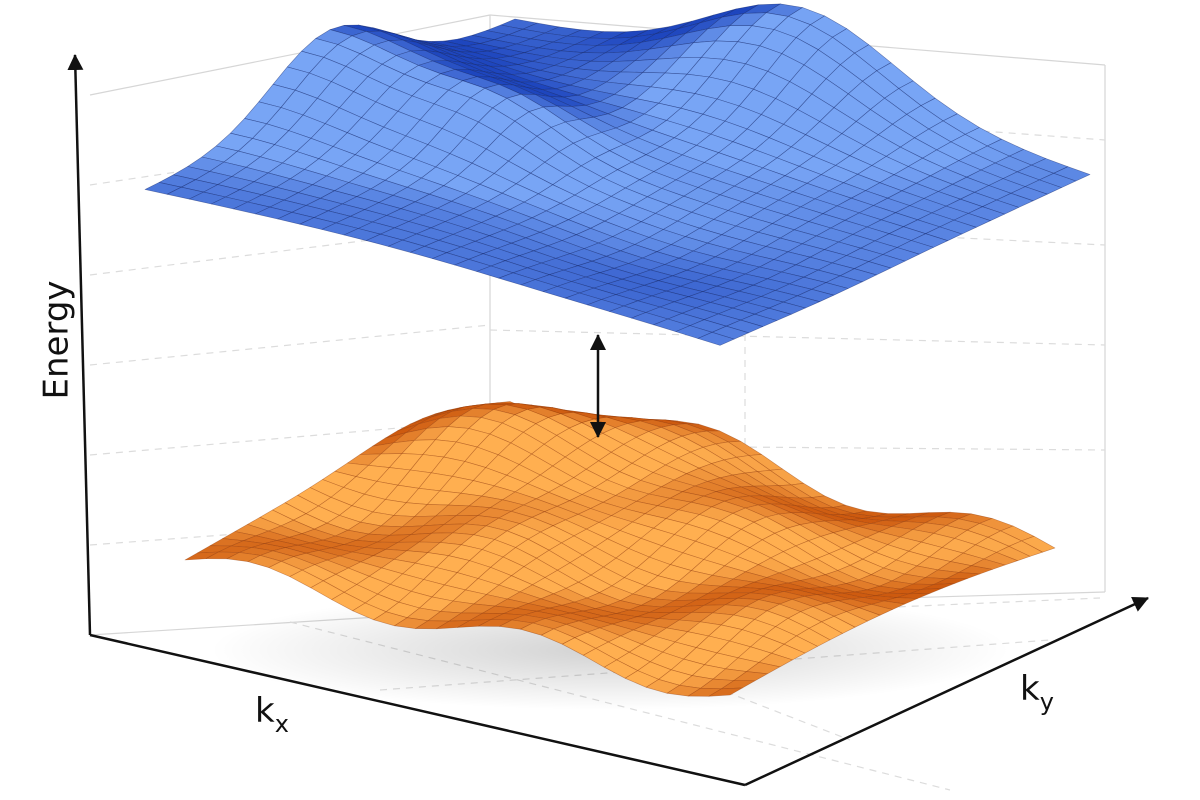 This screenshot has height=800, width=1200. Describe the element at coordinates (1047, 702) in the screenshot. I see `ky-subscript: y` at that location.